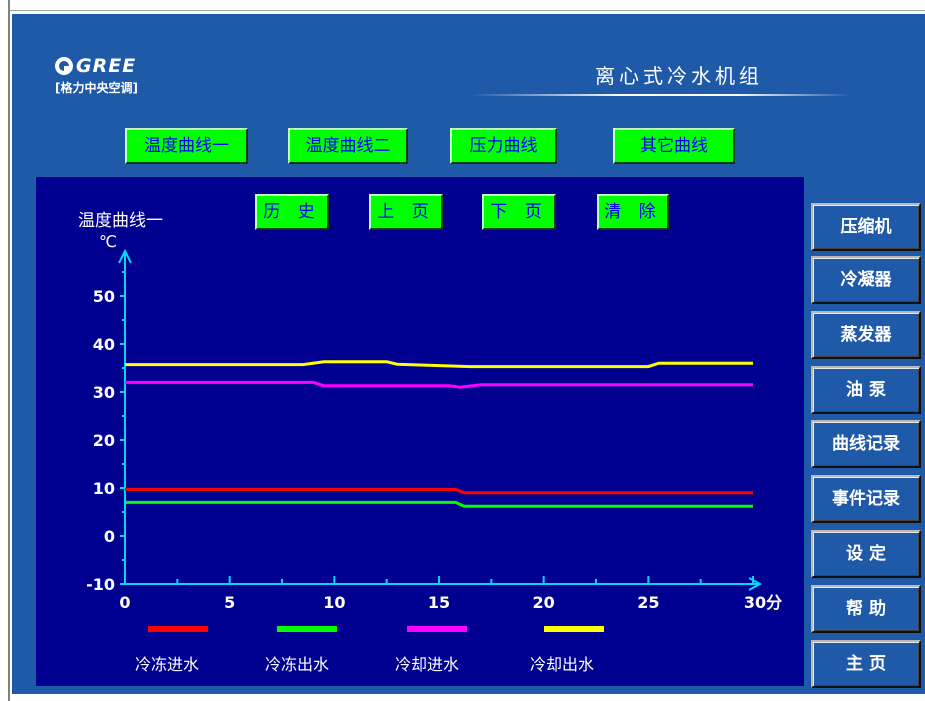  Describe the element at coordinates (763, 602) in the screenshot. I see `x-tick-label: 30分` at that location.